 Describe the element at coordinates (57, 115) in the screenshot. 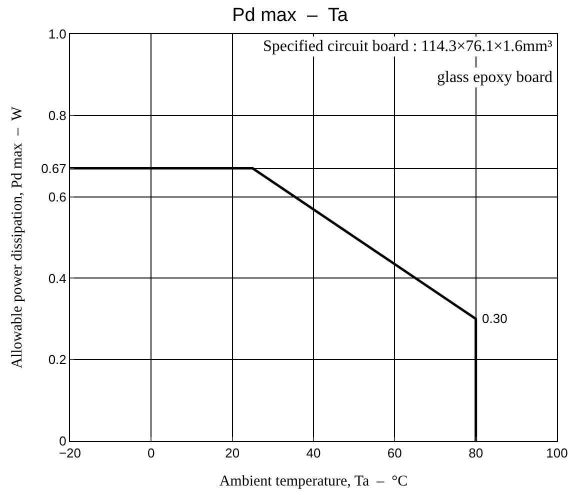

I see `y-tick-label: 0.8` at that location.